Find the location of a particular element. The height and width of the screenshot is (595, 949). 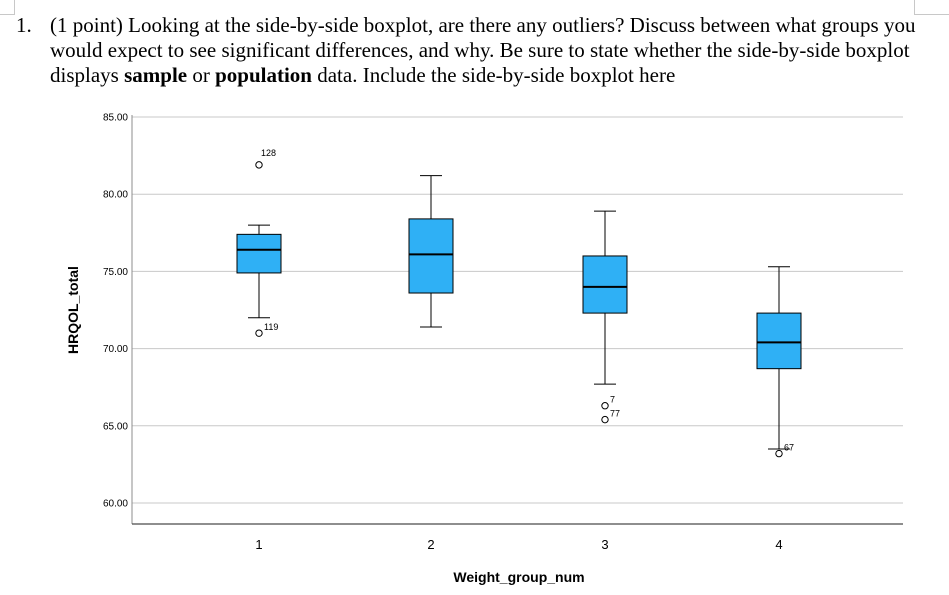

question-number: 1. is located at coordinates (24, 25).